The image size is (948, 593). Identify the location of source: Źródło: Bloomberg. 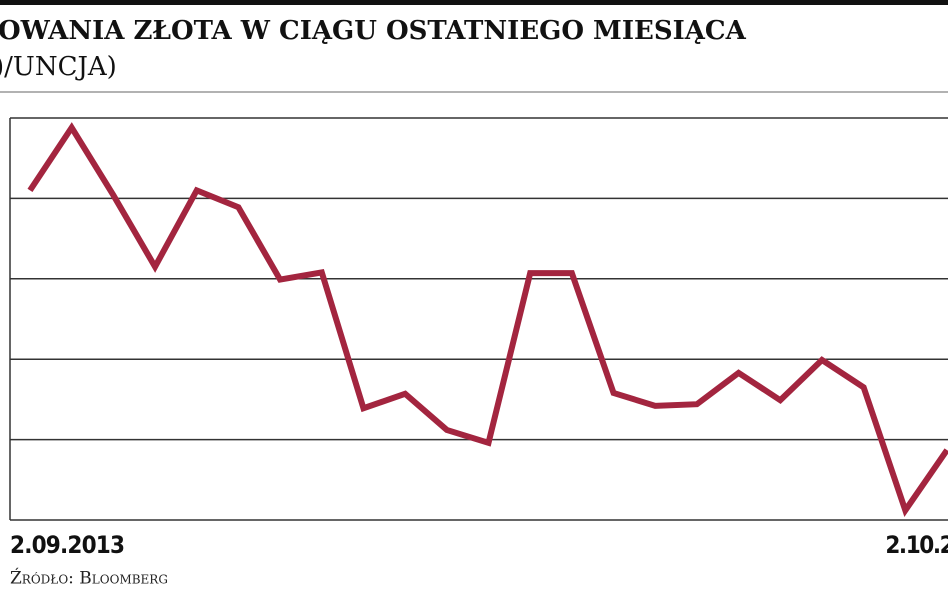
(89, 578).